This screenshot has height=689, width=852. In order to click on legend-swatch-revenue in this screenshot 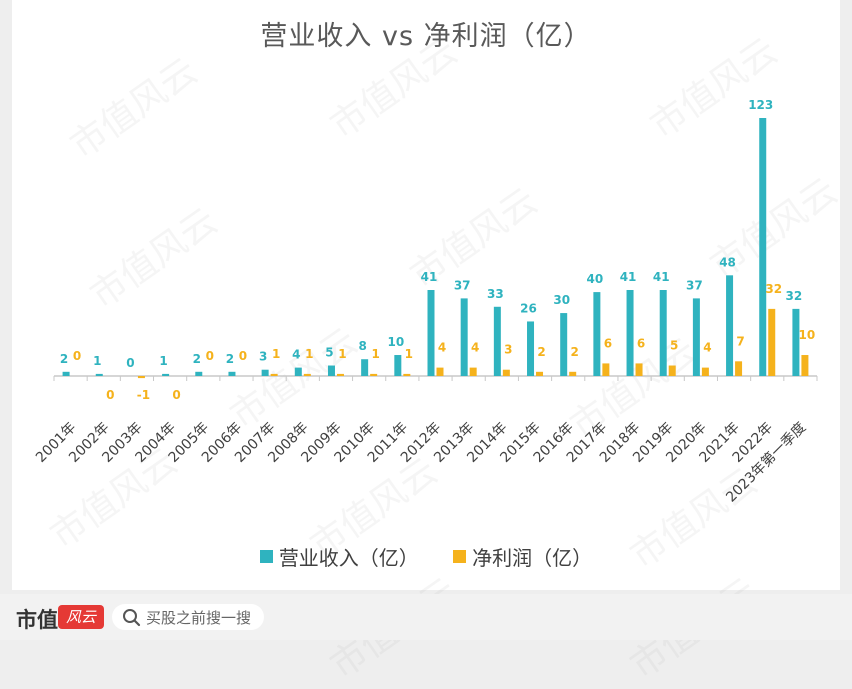, I will do `click(266, 556)`.